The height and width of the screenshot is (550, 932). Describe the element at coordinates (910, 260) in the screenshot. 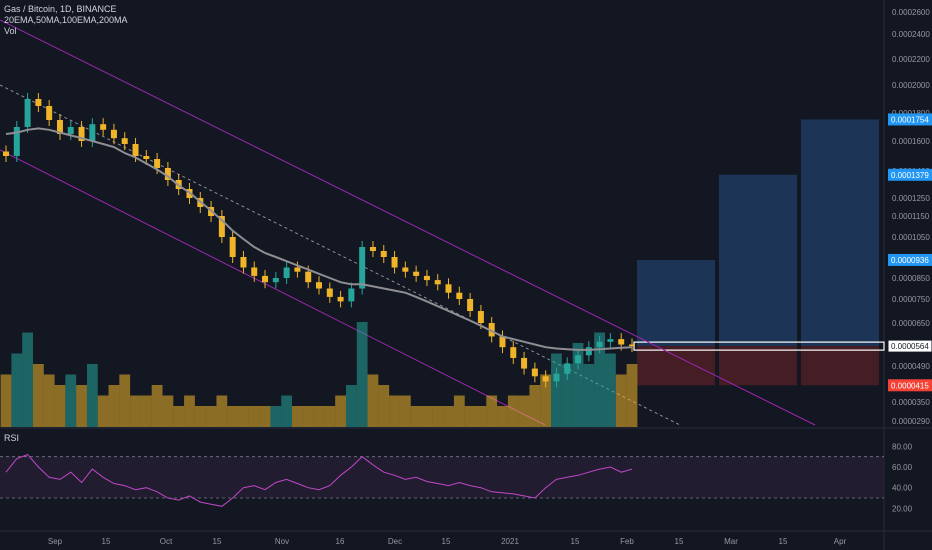

I see `price-badge-label: 0.0000936` at that location.